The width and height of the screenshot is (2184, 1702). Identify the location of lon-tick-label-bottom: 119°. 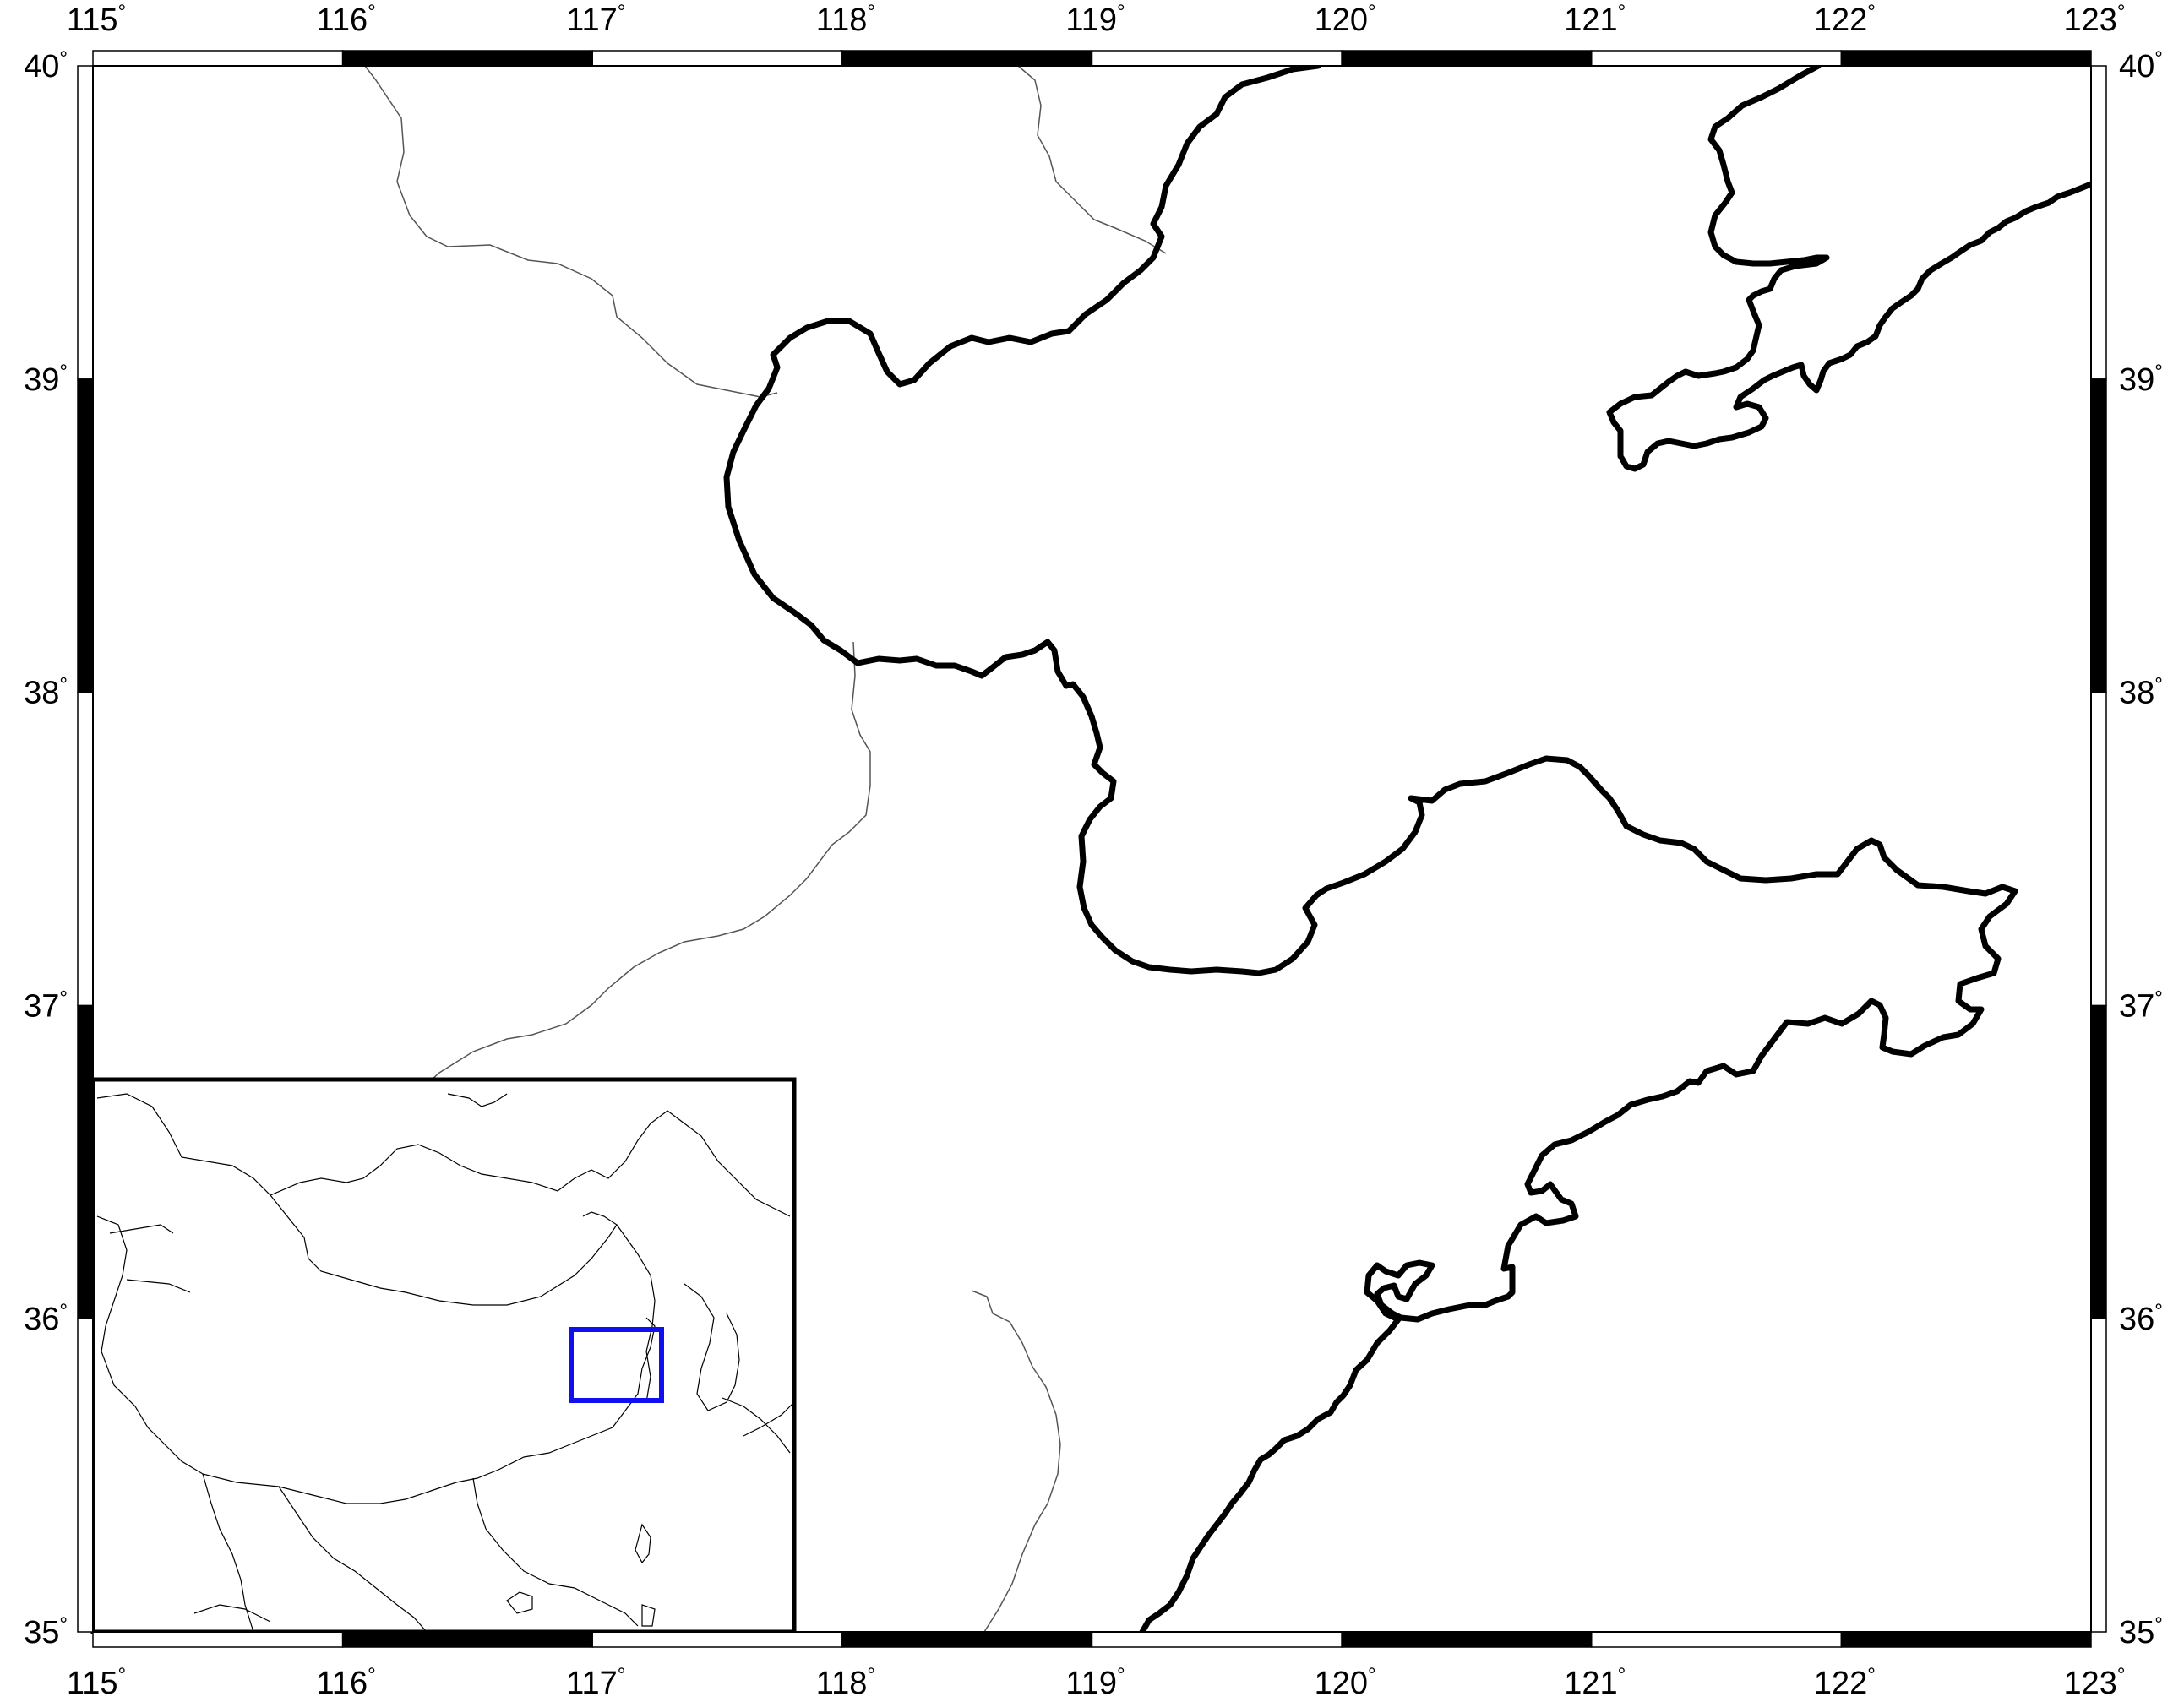
(1095, 1683).